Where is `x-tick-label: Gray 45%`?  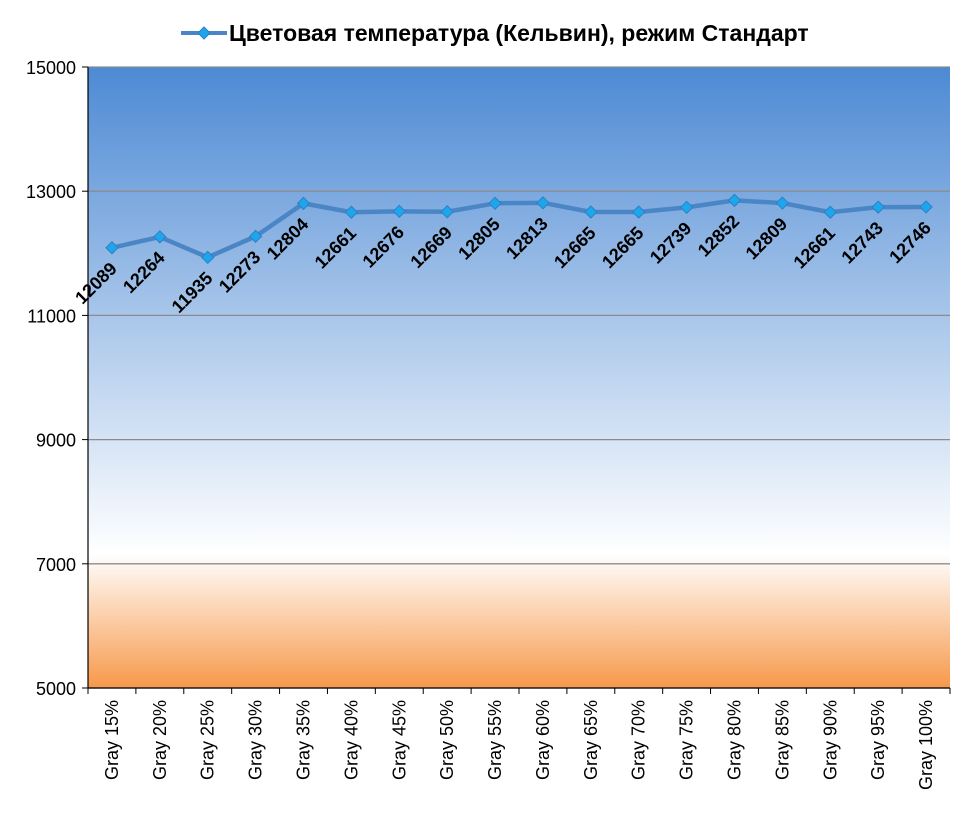
x-tick-label: Gray 45% is located at coordinates (399, 740).